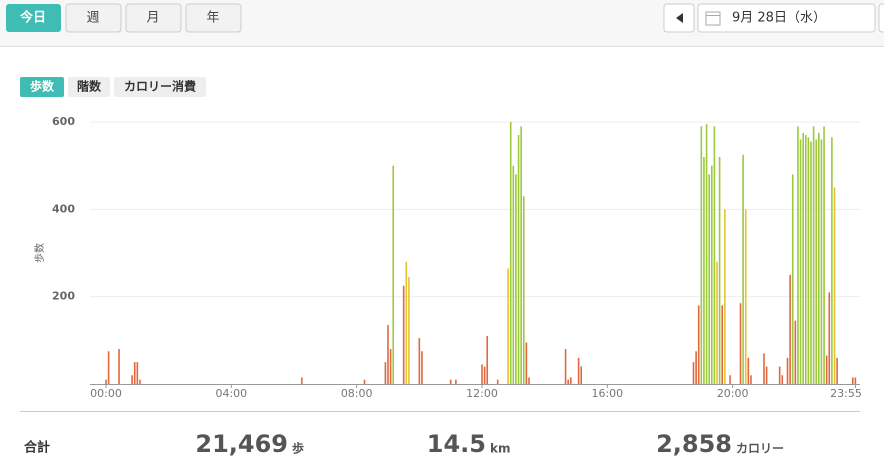  What do you see at coordinates (37, 448) in the screenshot?
I see `totals-label: 合計` at bounding box center [37, 448].